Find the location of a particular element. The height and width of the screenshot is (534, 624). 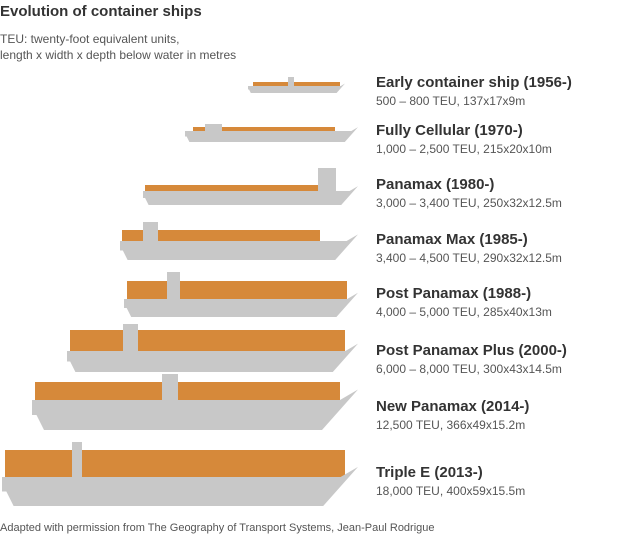

ship-name: Panamax Max (1985-) is located at coordinates (452, 239).